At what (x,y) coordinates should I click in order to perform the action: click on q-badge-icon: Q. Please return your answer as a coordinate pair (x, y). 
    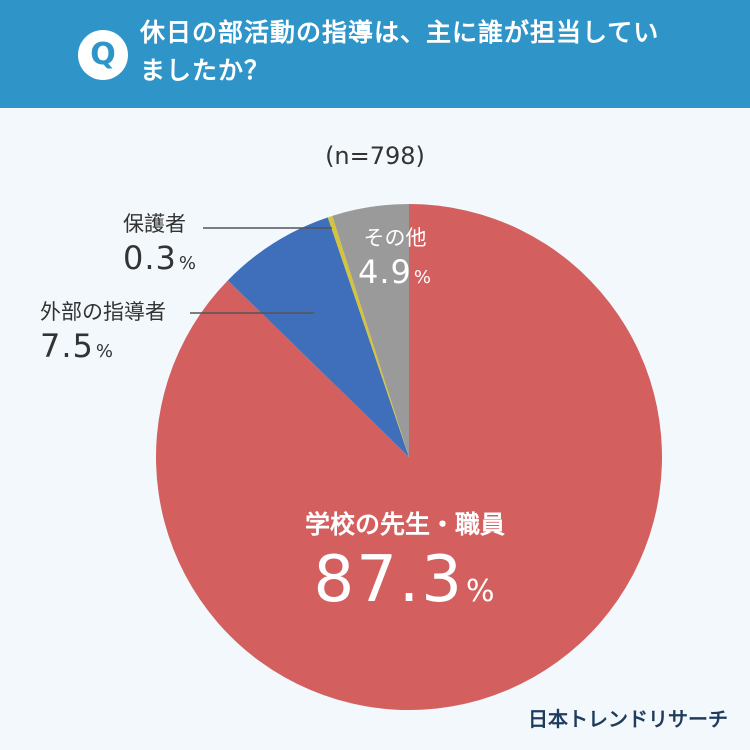
    Looking at the image, I should click on (103, 55).